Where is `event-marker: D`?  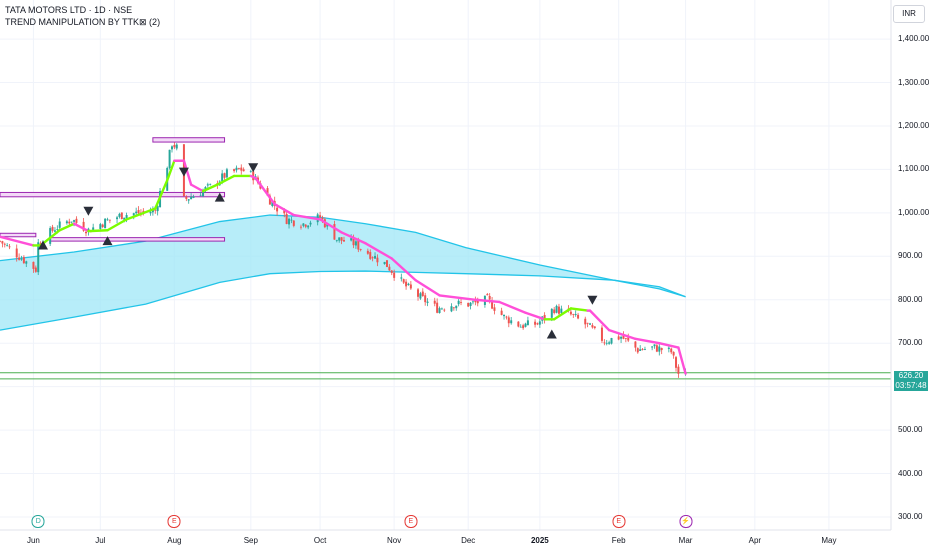
event-marker: D is located at coordinates (38, 521).